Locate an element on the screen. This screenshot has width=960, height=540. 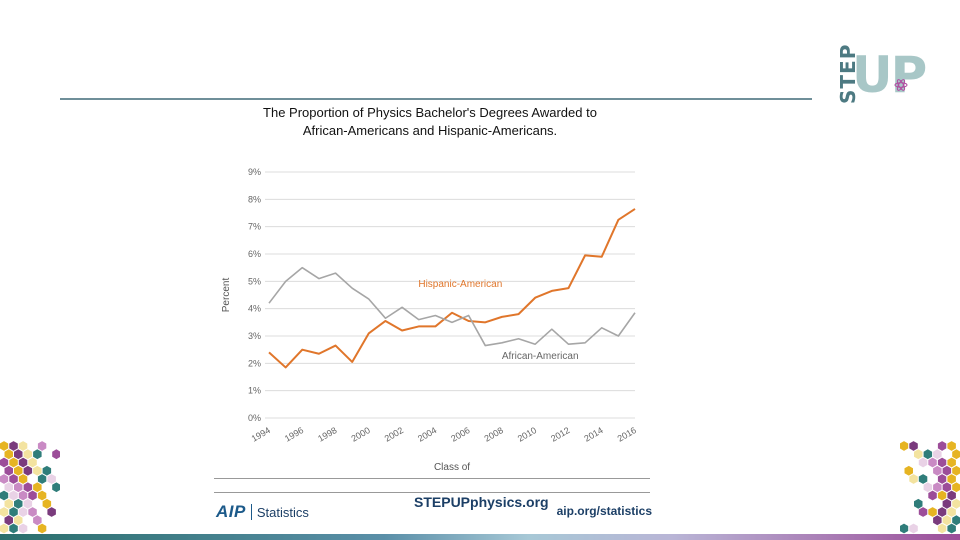
stepup-logo: STEP UP is located at coordinates (877, 74).